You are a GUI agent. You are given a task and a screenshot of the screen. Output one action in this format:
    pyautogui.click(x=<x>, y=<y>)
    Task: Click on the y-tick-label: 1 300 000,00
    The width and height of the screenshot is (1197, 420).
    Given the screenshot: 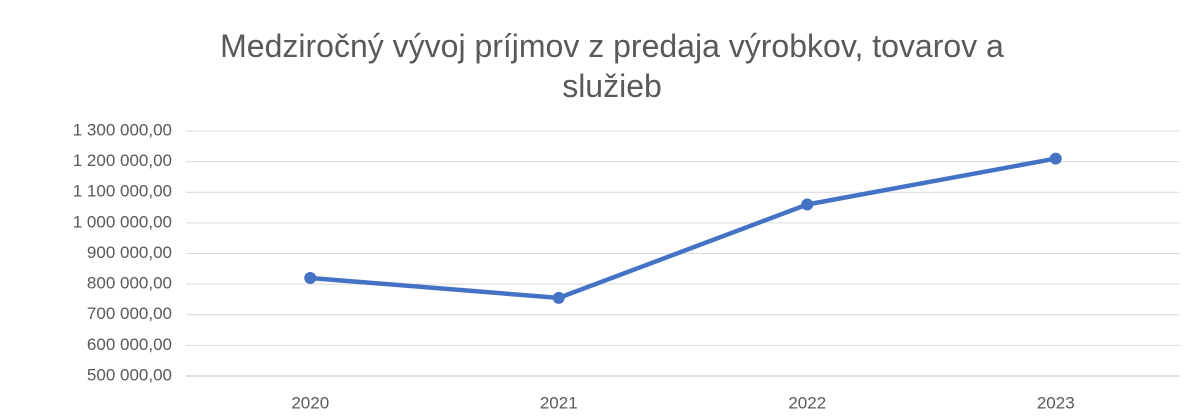 What is the action you would take?
    pyautogui.click(x=122, y=129)
    